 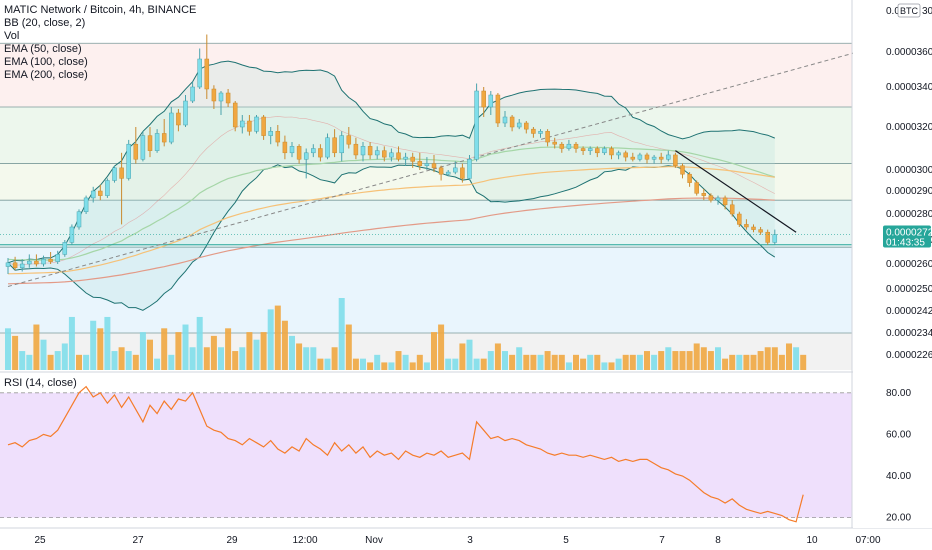 What do you see at coordinates (898, 476) in the screenshot?
I see `rsi-tick-label: 40.00` at bounding box center [898, 476].